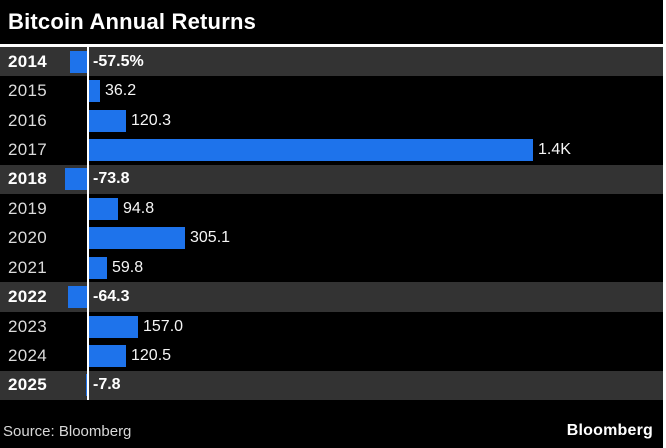 The height and width of the screenshot is (448, 666). I want to click on value-label: -7.8, so click(107, 385).